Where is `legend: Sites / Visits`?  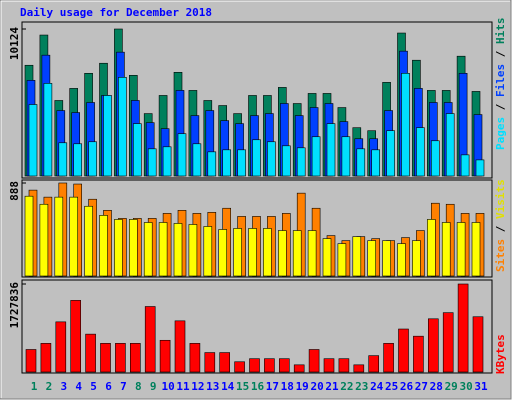 legend: Sites / Visits is located at coordinates (500, 225).